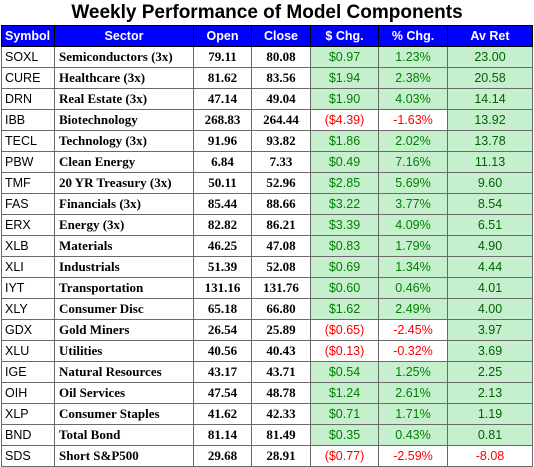 Image resolution: width=534 pixels, height=467 pixels. What do you see at coordinates (413, 288) in the screenshot?
I see `percent-change-cell: 0.46%` at bounding box center [413, 288].